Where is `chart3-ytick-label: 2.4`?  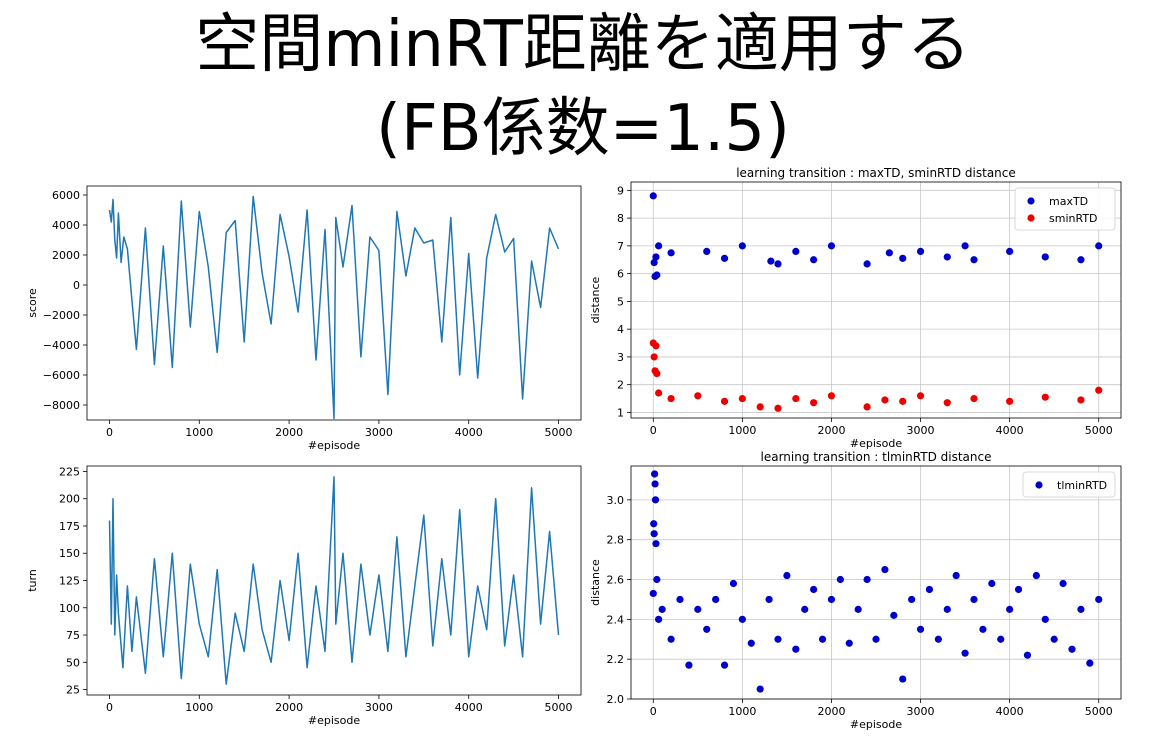 chart3-ytick-label: 2.4 is located at coordinates (616, 619).